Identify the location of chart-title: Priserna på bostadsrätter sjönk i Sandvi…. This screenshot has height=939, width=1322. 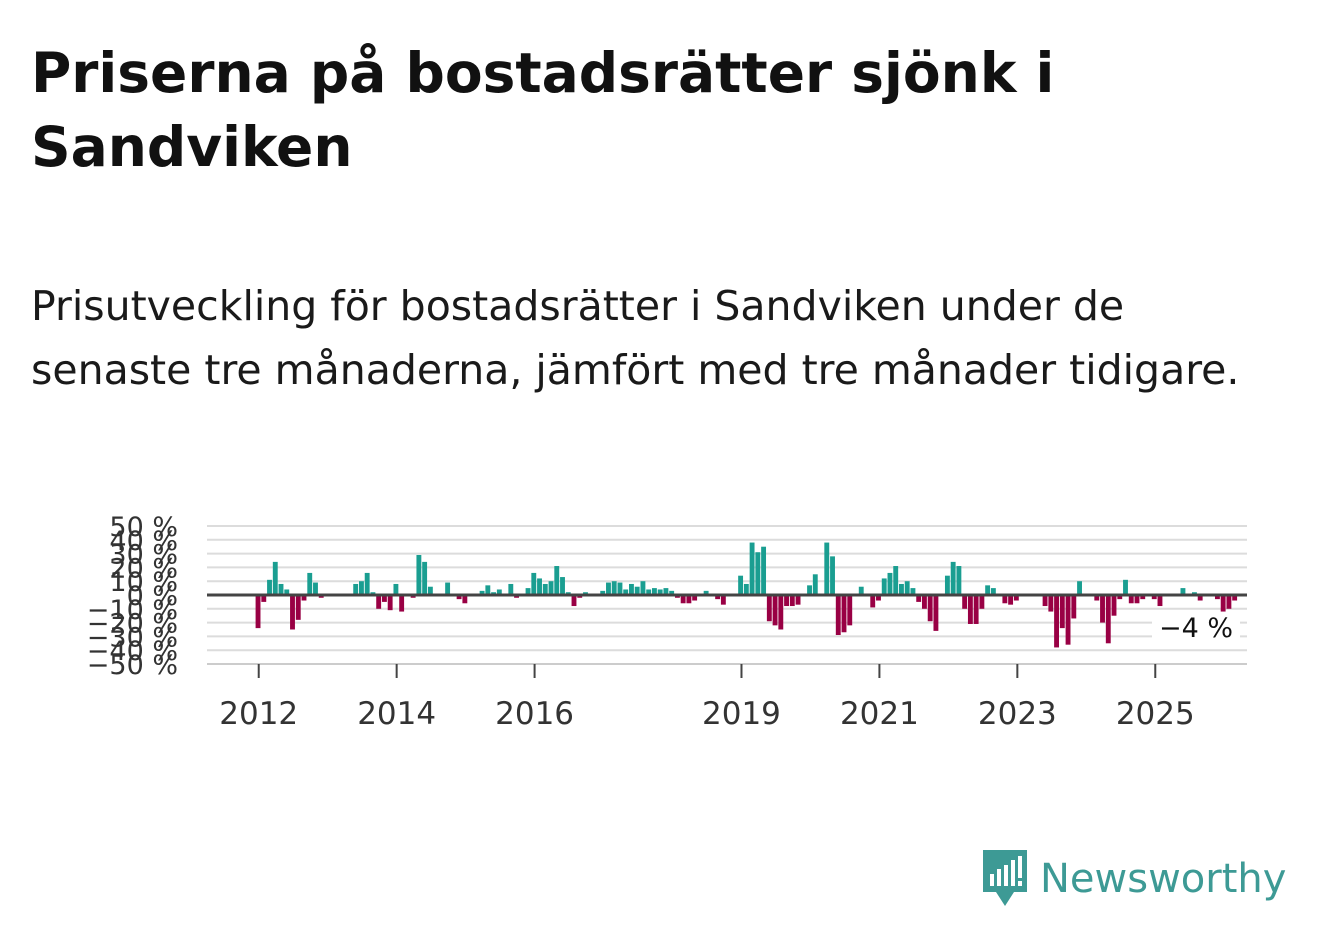
(543, 110).